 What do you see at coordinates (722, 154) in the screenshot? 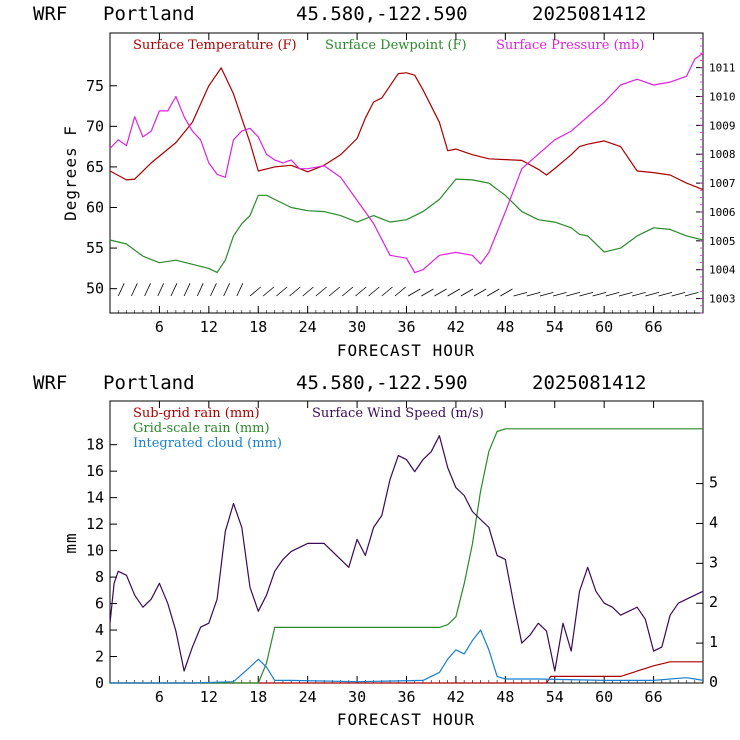
I see `y2-tick-label: 1008` at bounding box center [722, 154].